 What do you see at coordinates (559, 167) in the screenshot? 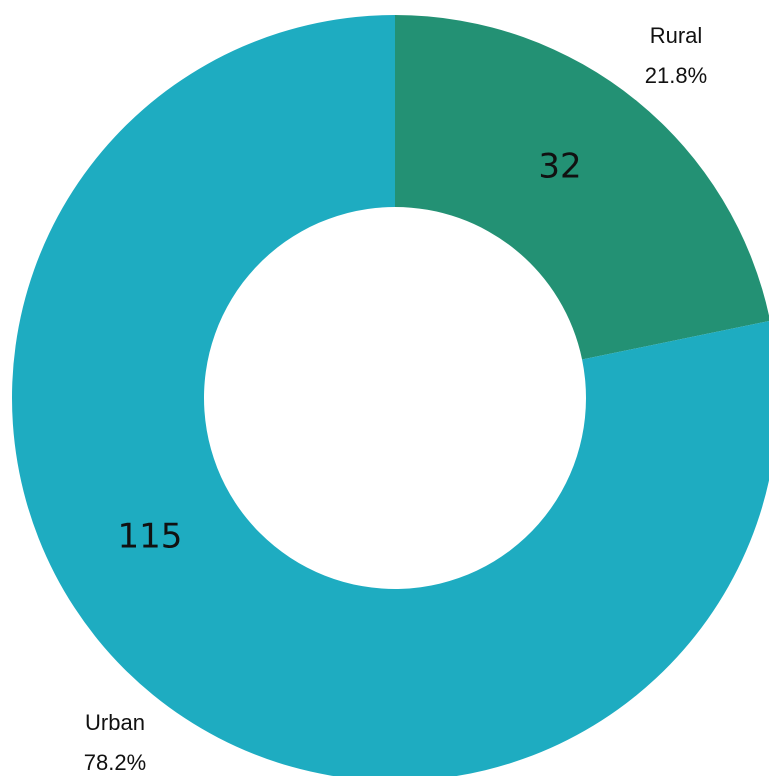
I see `value-label: 32` at bounding box center [559, 167].